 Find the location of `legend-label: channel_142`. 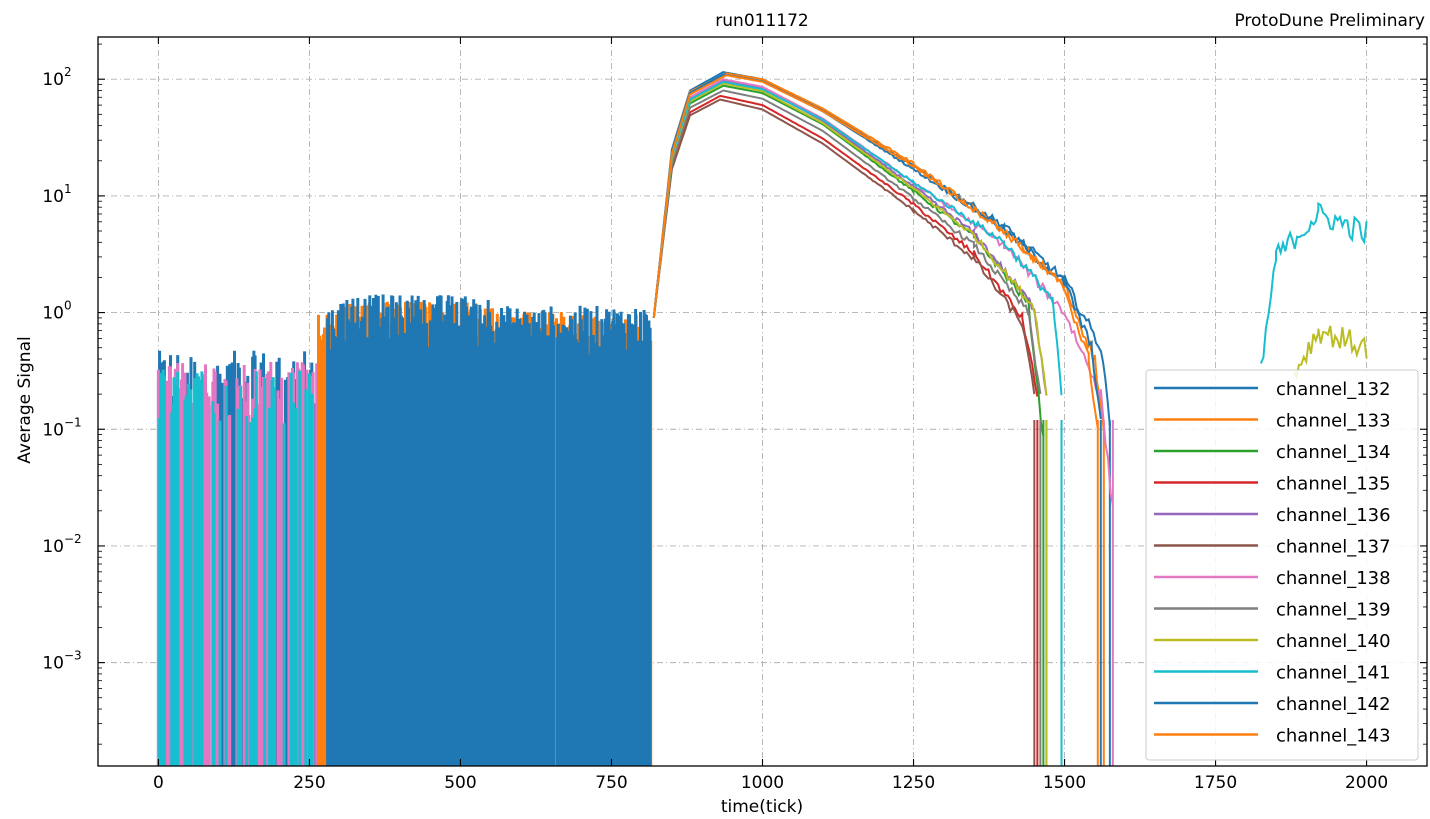

legend-label: channel_142 is located at coordinates (1333, 704).